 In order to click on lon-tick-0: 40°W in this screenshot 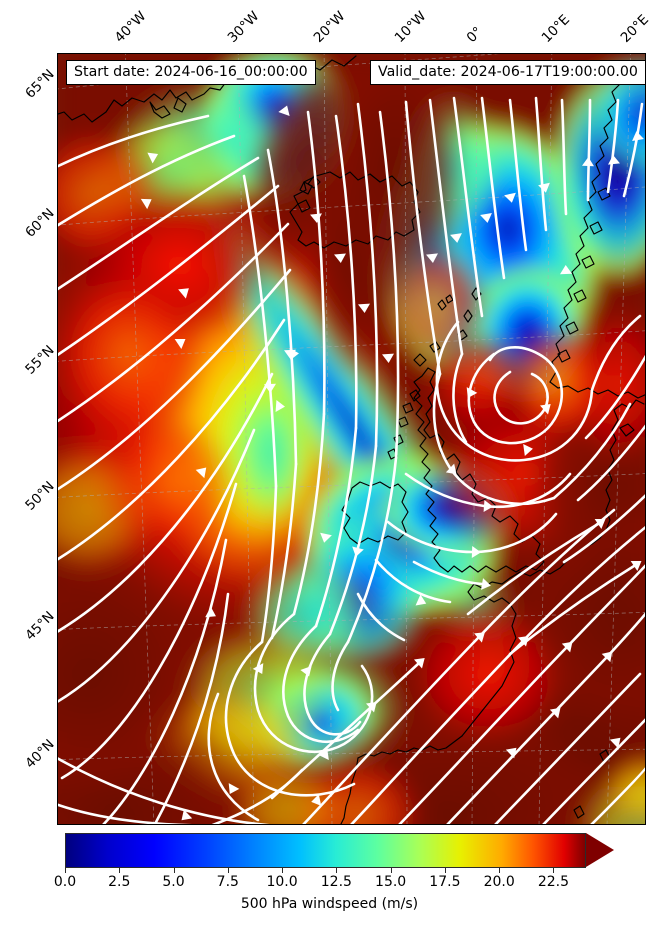, I will do `click(130, 27)`.